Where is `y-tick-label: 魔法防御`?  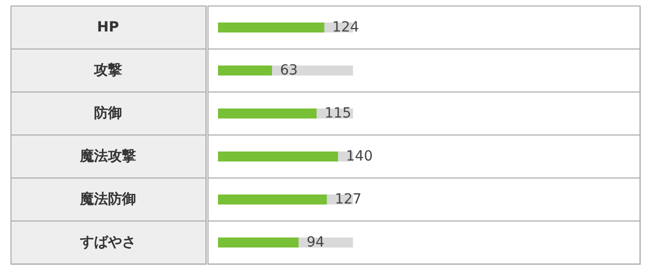
y-tick-label: 魔法防御 is located at coordinates (107, 199).